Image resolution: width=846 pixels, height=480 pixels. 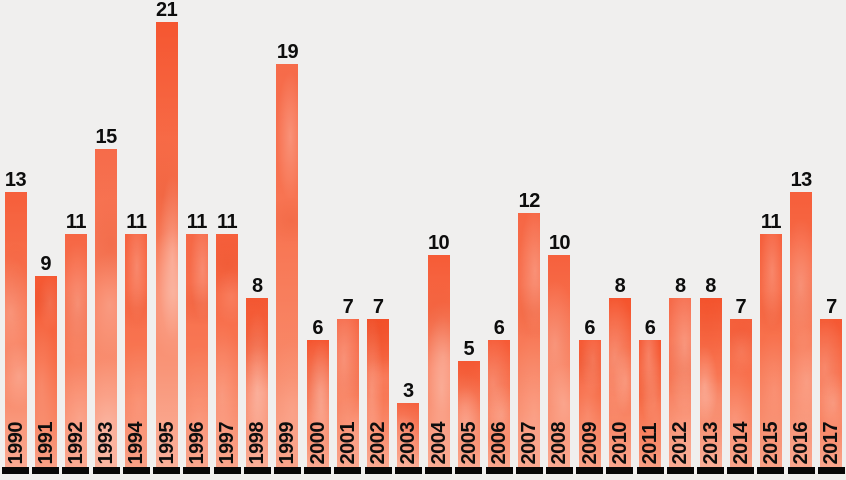 What do you see at coordinates (529, 331) in the screenshot?
I see `bar-column-2007: 12 2007` at bounding box center [529, 331].